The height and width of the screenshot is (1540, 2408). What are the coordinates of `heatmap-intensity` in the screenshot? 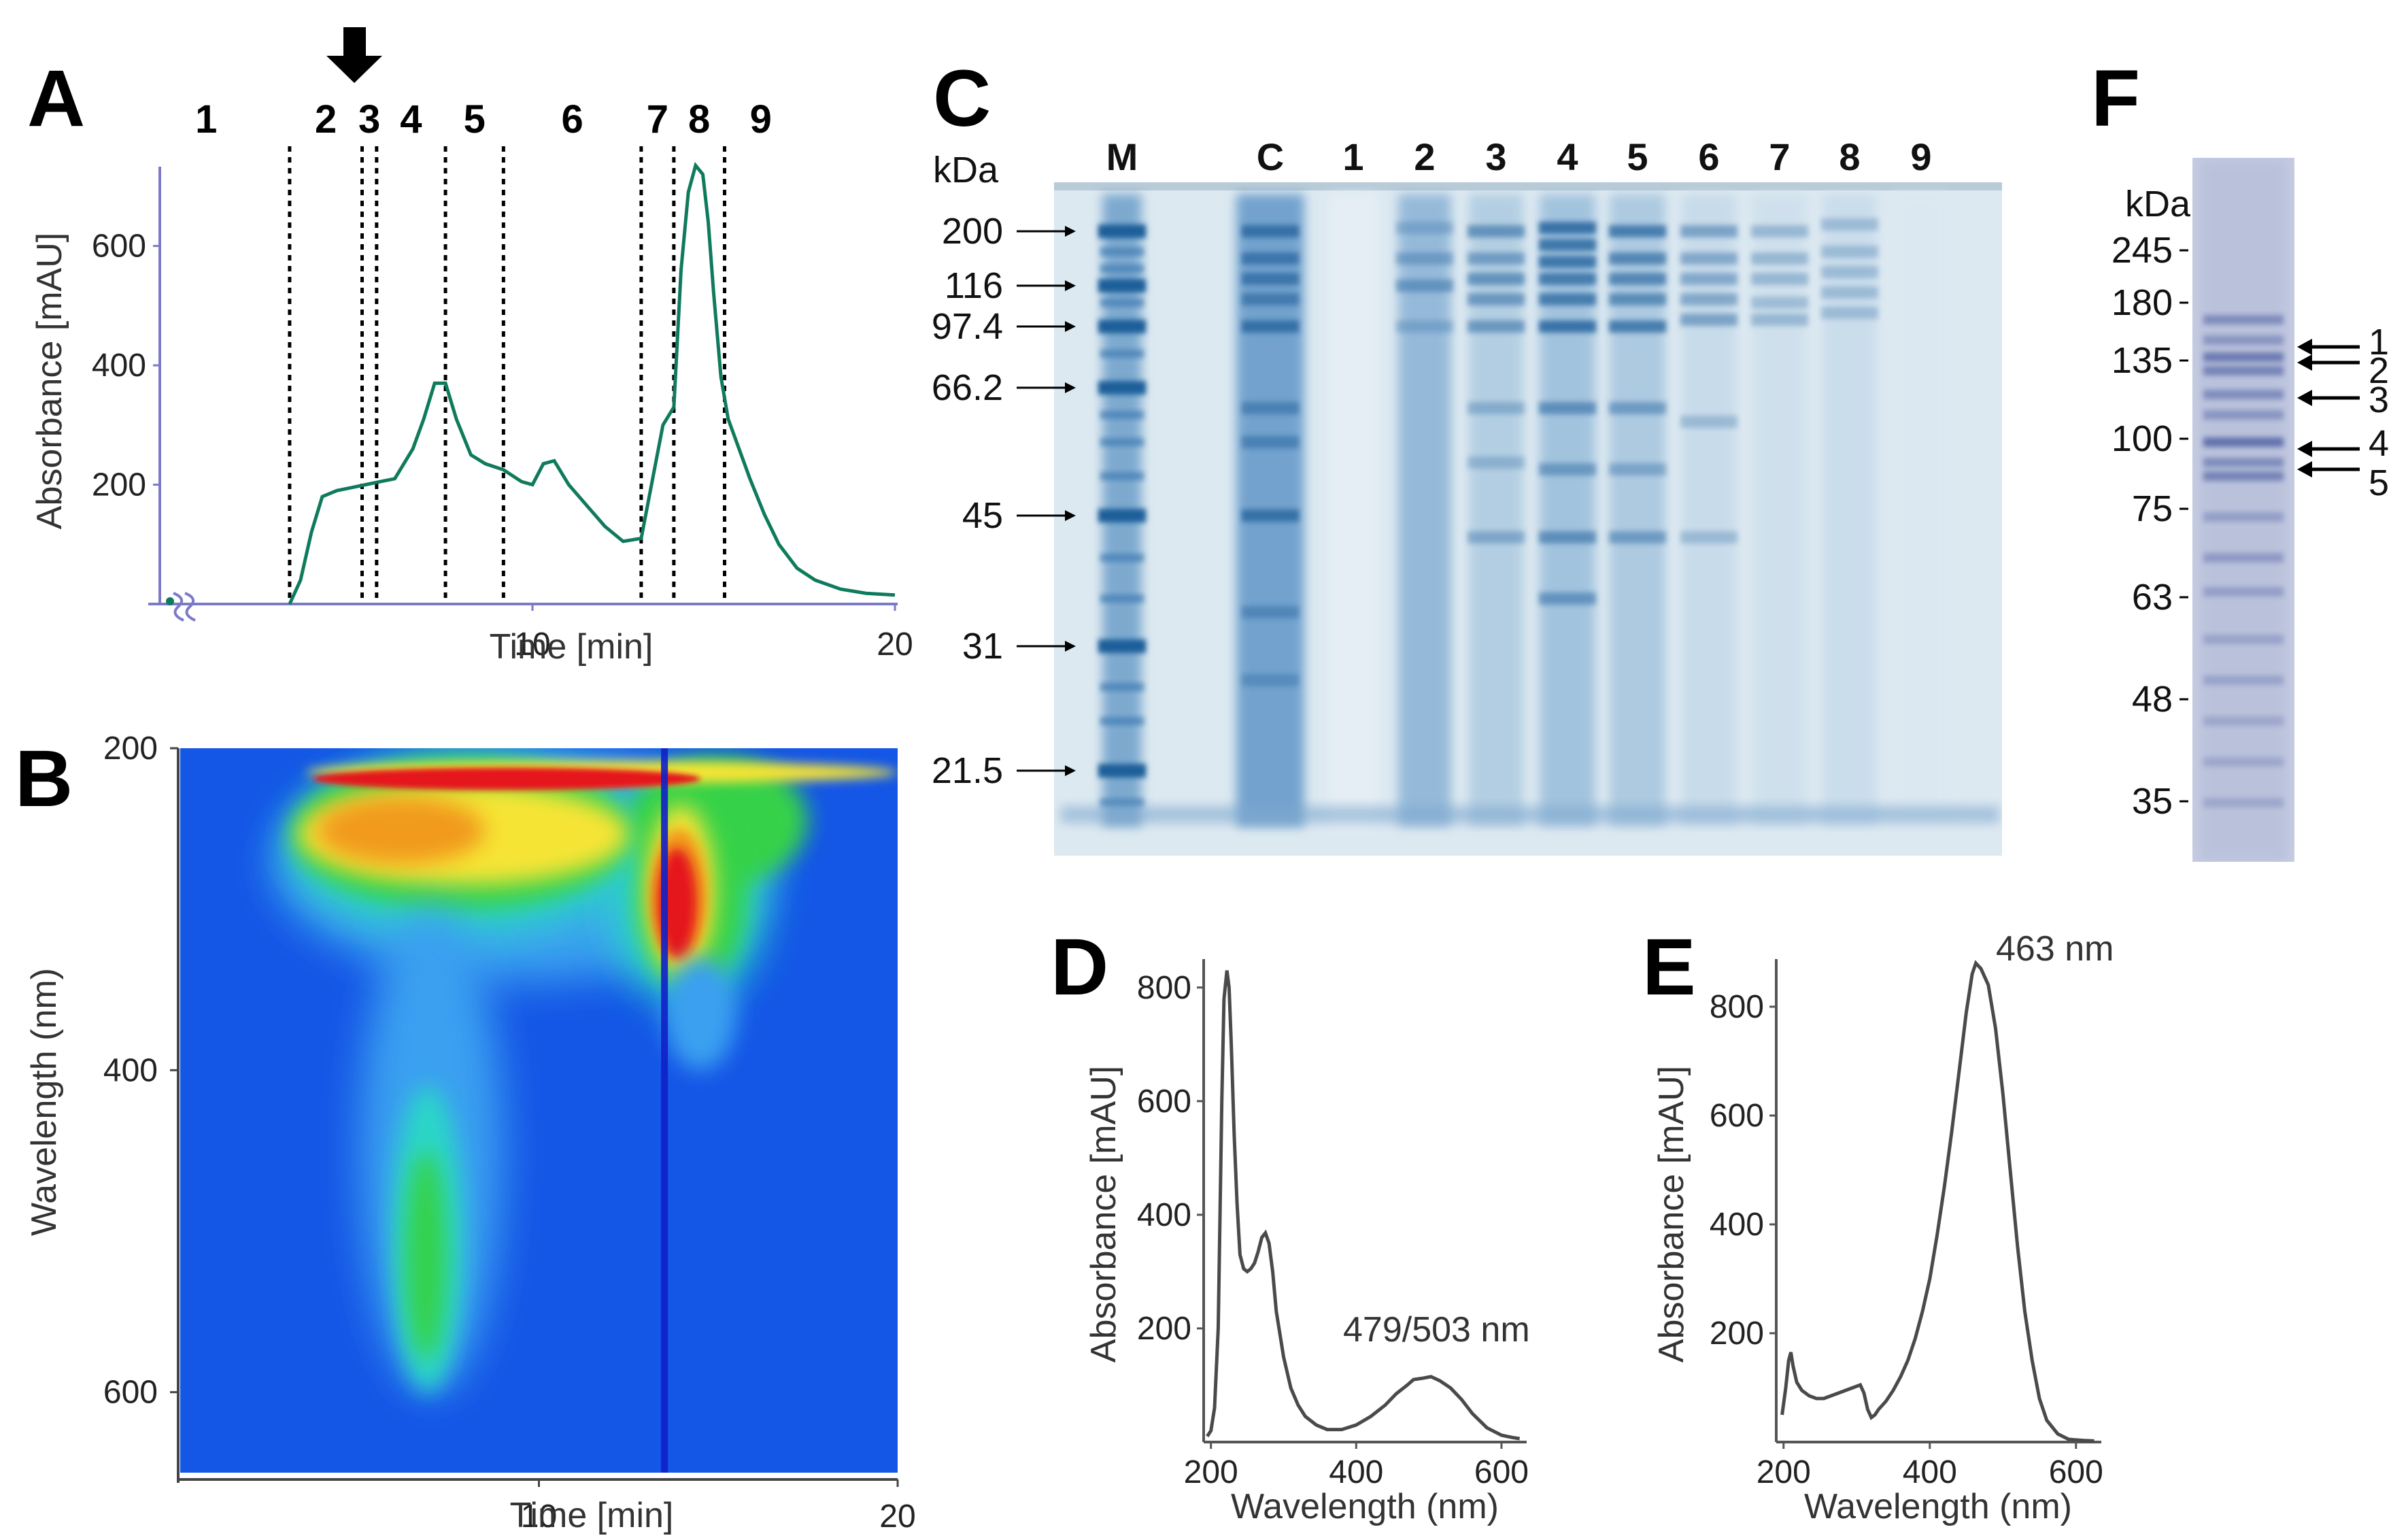 It's located at (586, 1110).